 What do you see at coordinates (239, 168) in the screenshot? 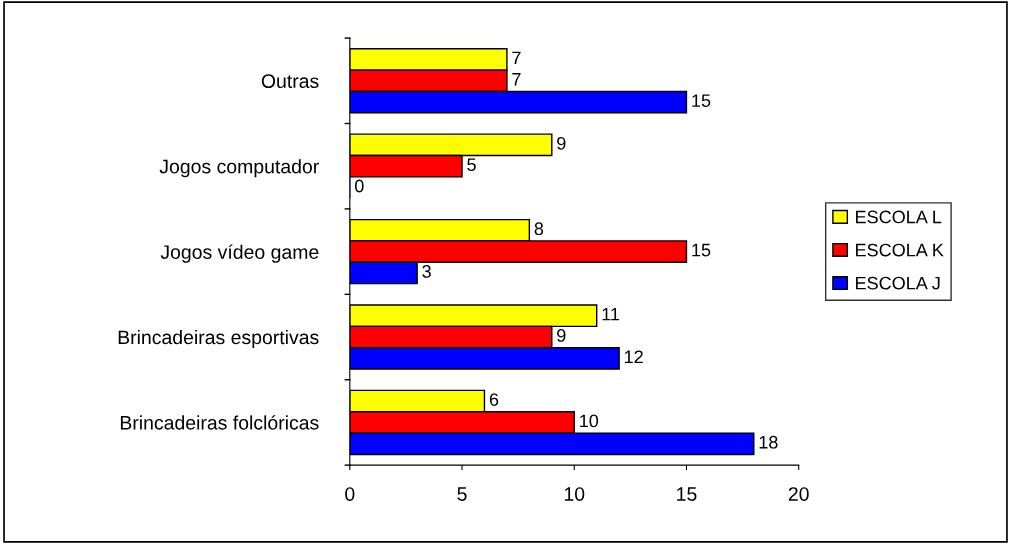
I see `y-tick-label: Jogos computador` at bounding box center [239, 168].